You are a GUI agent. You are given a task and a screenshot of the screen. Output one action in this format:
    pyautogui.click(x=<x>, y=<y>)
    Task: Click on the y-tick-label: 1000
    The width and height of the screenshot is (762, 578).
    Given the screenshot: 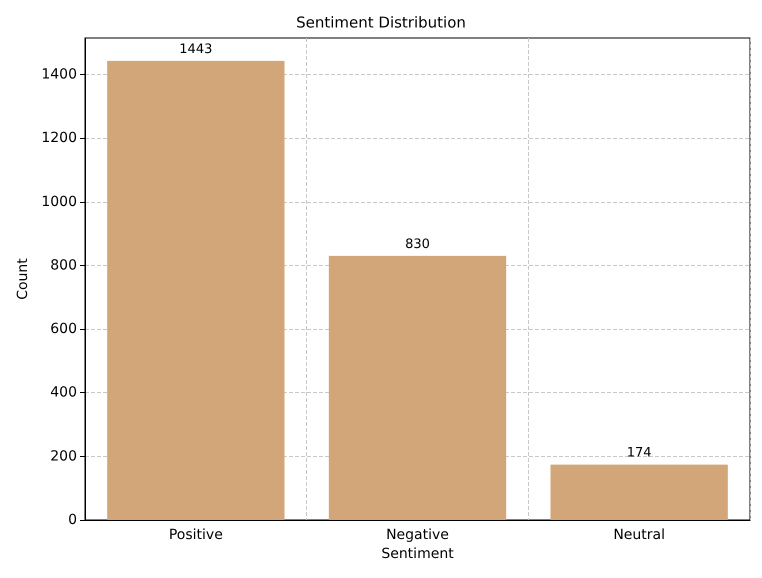 What is the action you would take?
    pyautogui.click(x=59, y=202)
    